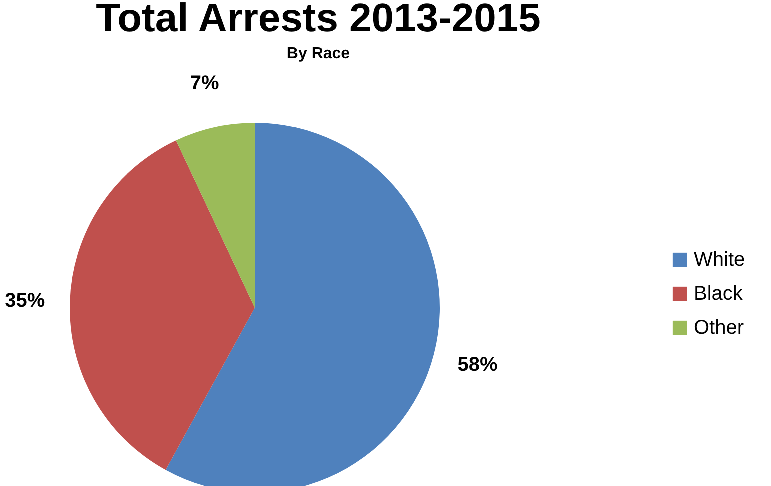  Describe the element at coordinates (318, 20) in the screenshot. I see `chart-title: Total Arrests 2013-2015` at that location.